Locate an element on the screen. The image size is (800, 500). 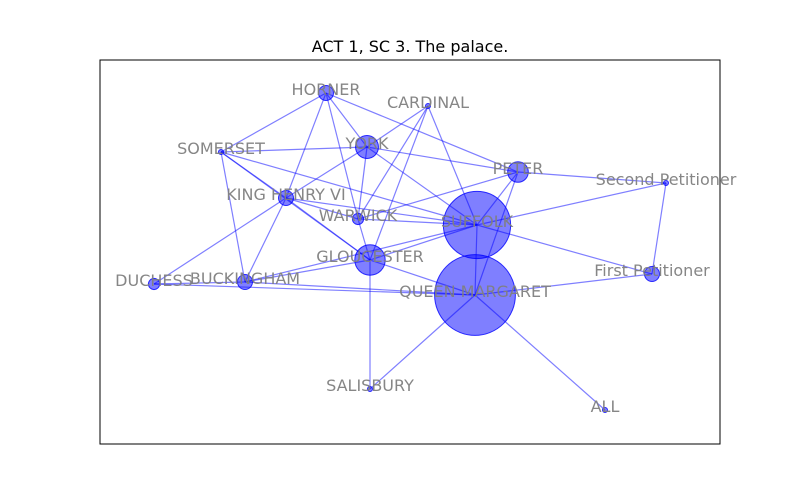
node-cardinal is located at coordinates (428, 106).